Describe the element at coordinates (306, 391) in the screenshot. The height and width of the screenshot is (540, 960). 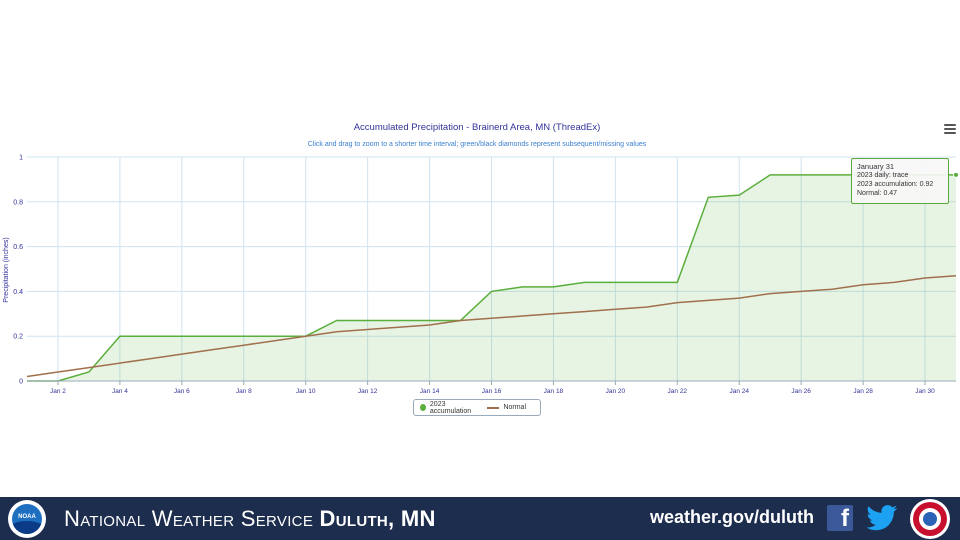
I see `x-tick-label: Jan 10` at that location.